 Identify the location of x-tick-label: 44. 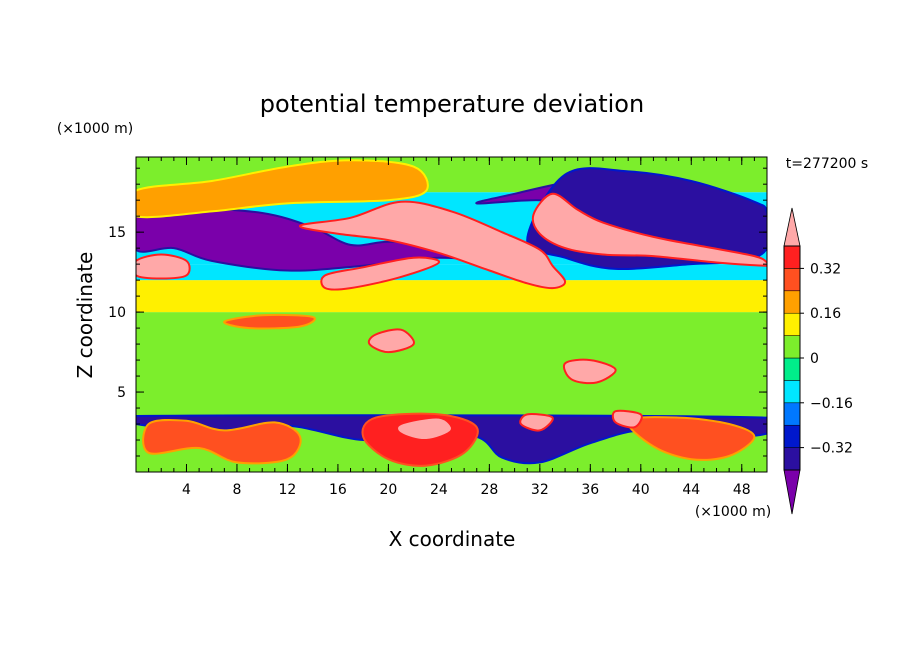
(691, 490).